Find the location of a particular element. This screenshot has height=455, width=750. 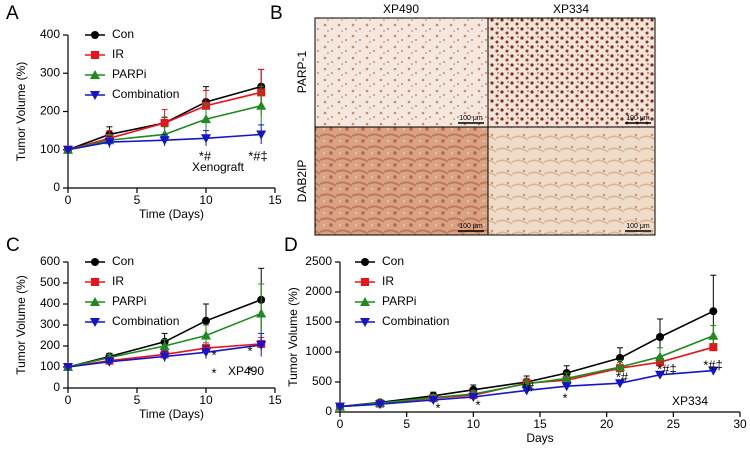

panel-label: C is located at coordinates (13, 245).